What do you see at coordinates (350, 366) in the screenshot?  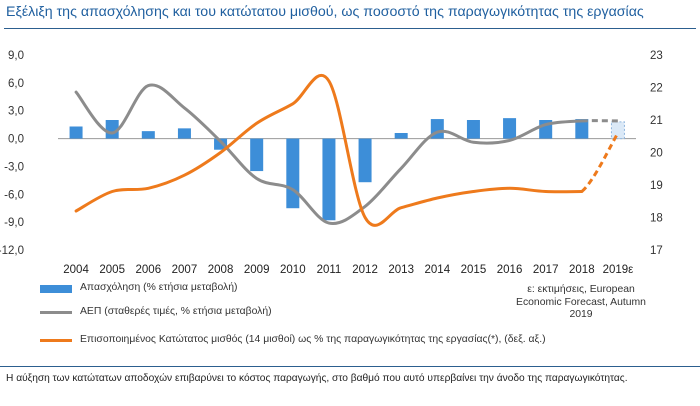 I see `footer-divider` at bounding box center [350, 366].